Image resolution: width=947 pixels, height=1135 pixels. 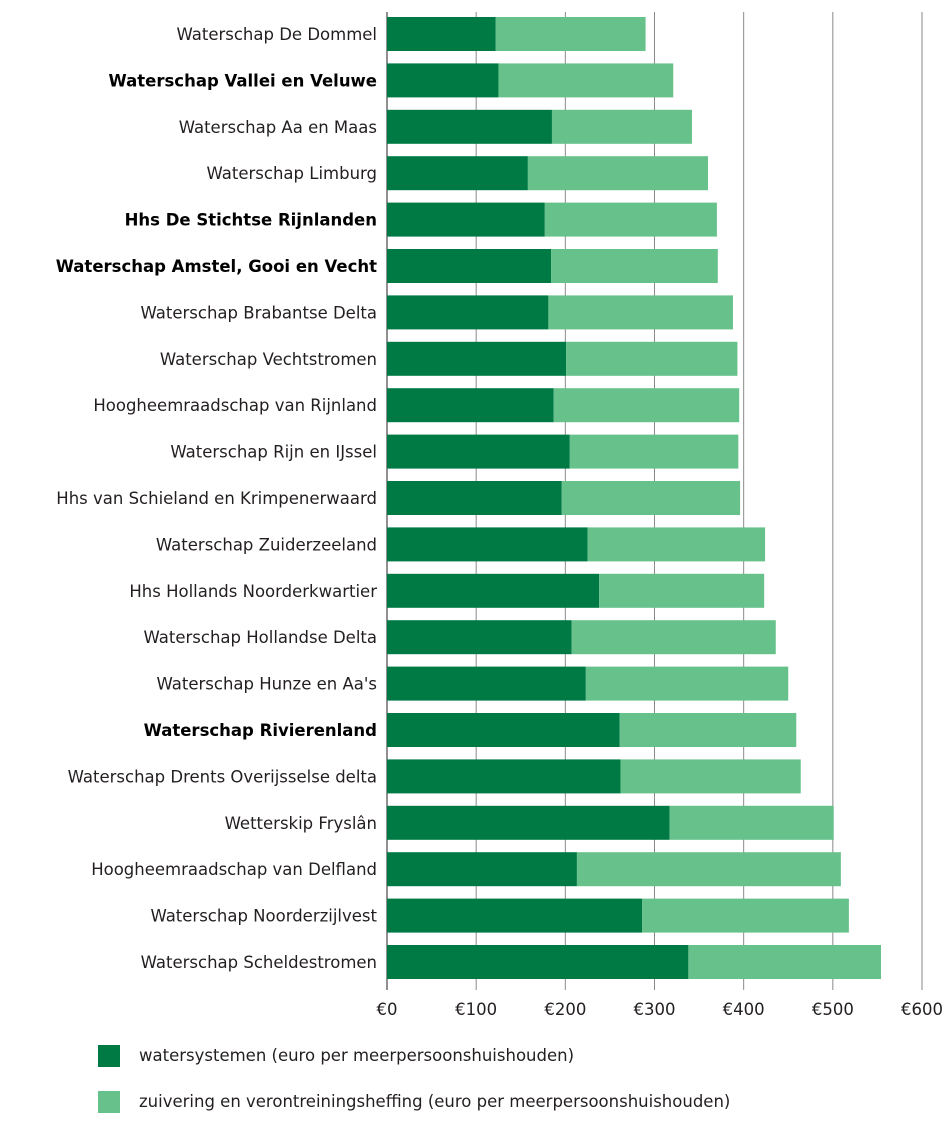 I want to click on category-label-waterschap-brabantse-delta: Waterschap Brabantse Delta, so click(x=259, y=312).